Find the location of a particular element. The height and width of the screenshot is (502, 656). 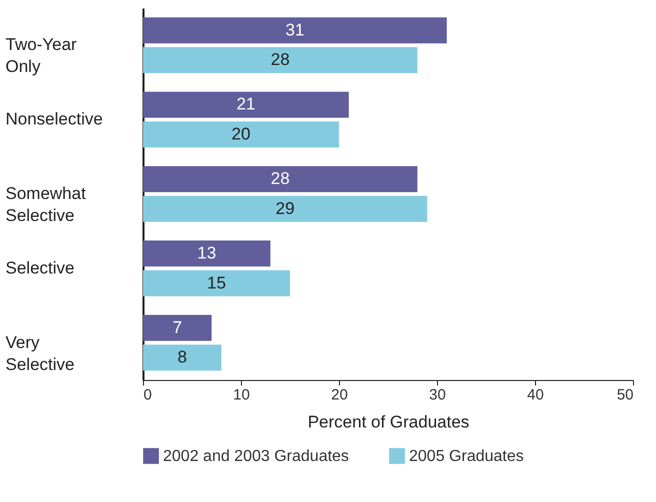

x-tick-label: 40 is located at coordinates (535, 395).